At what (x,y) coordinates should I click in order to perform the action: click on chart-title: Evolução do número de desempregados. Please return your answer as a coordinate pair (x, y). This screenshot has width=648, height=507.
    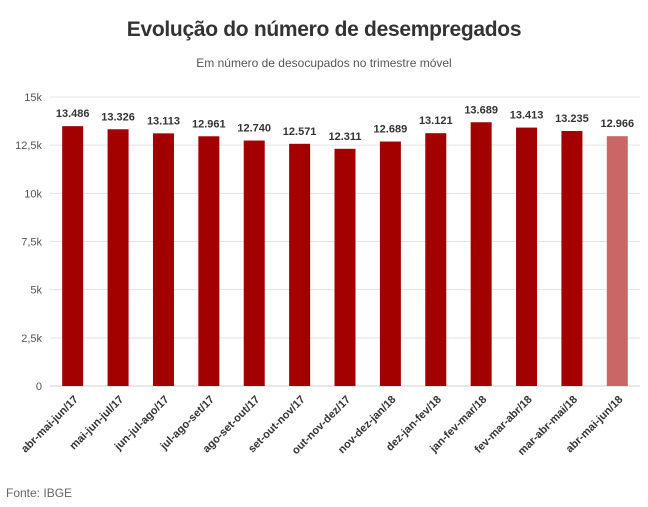
    Looking at the image, I should click on (324, 29).